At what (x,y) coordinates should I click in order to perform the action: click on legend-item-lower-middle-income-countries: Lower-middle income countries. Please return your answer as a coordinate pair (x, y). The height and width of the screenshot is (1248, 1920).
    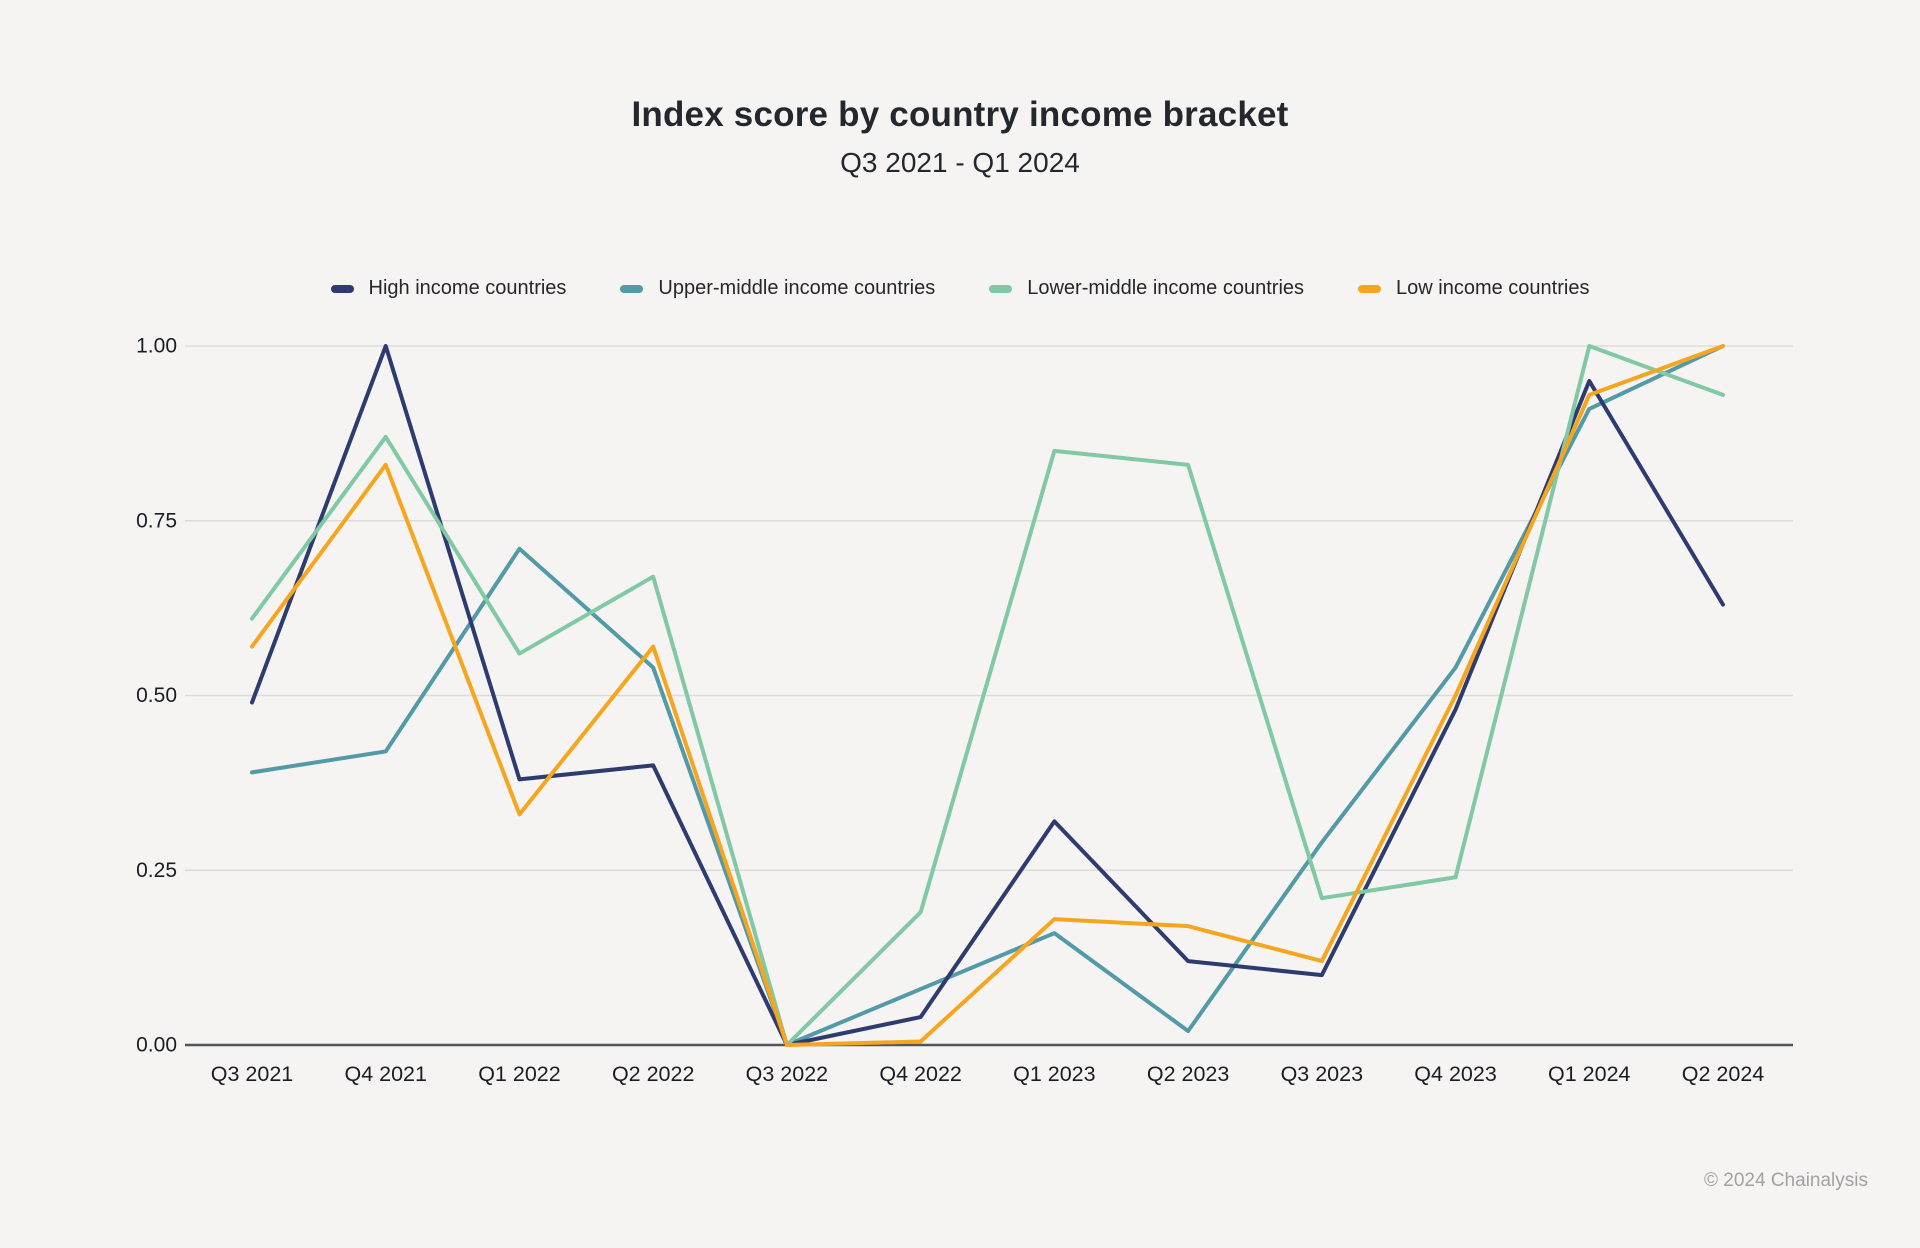
    Looking at the image, I should click on (1146, 288).